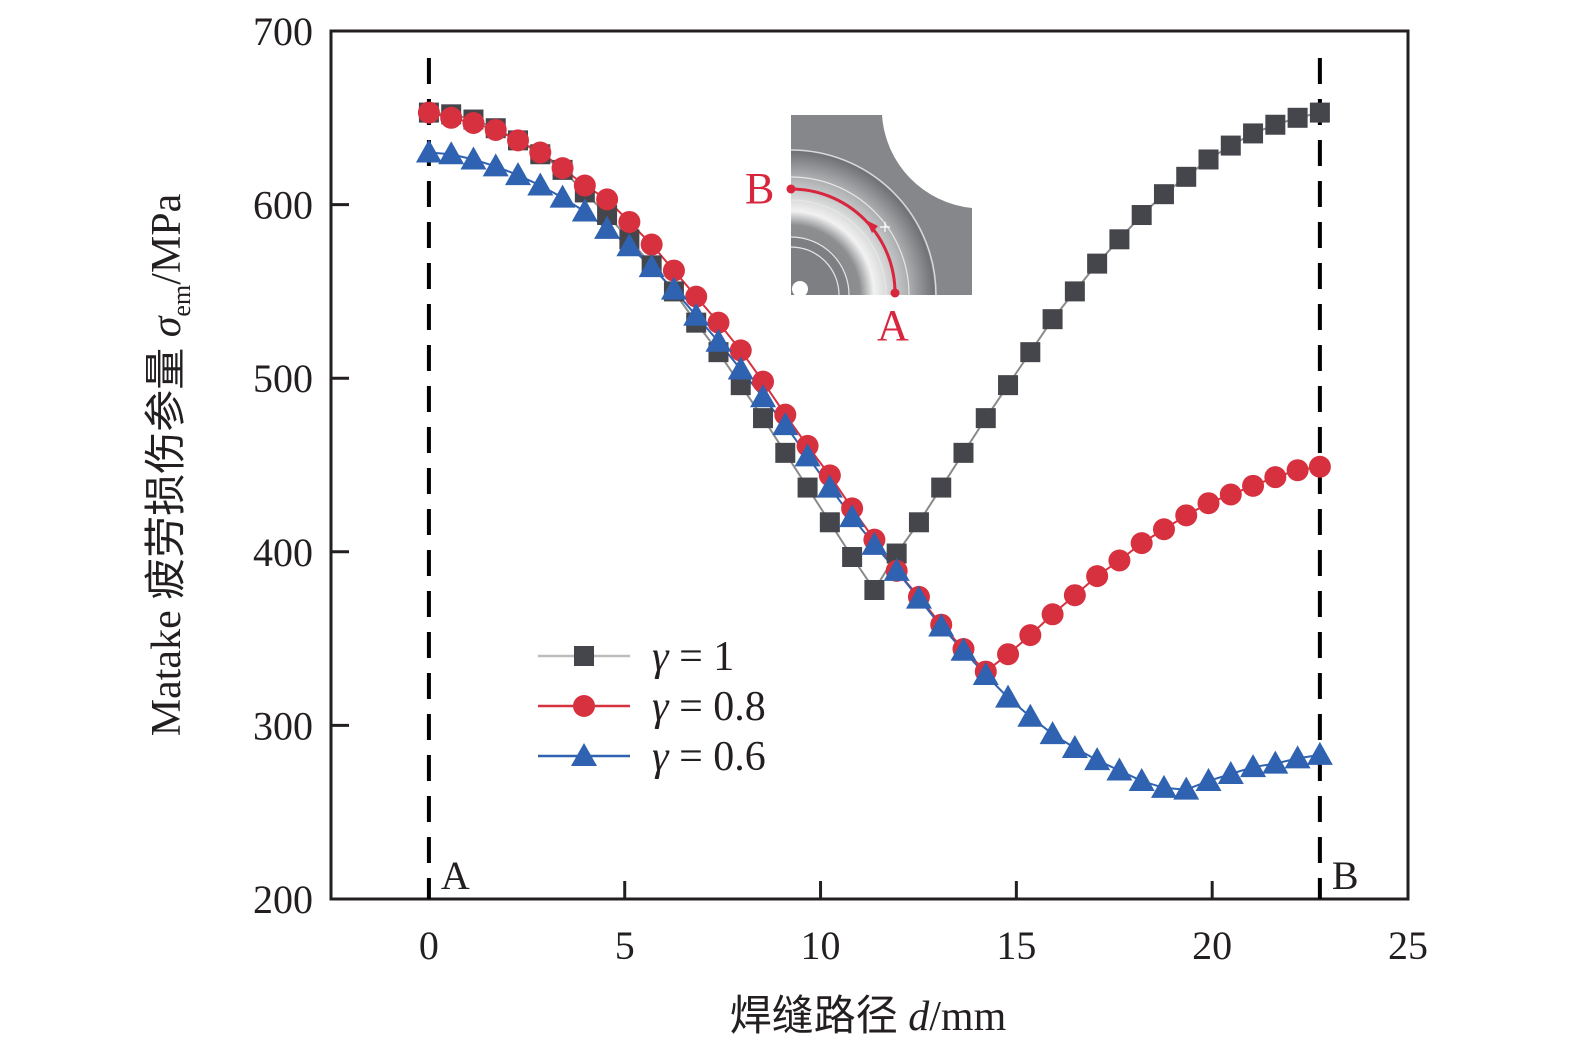  I want to click on y-tick-label: 600, so click(283, 205).